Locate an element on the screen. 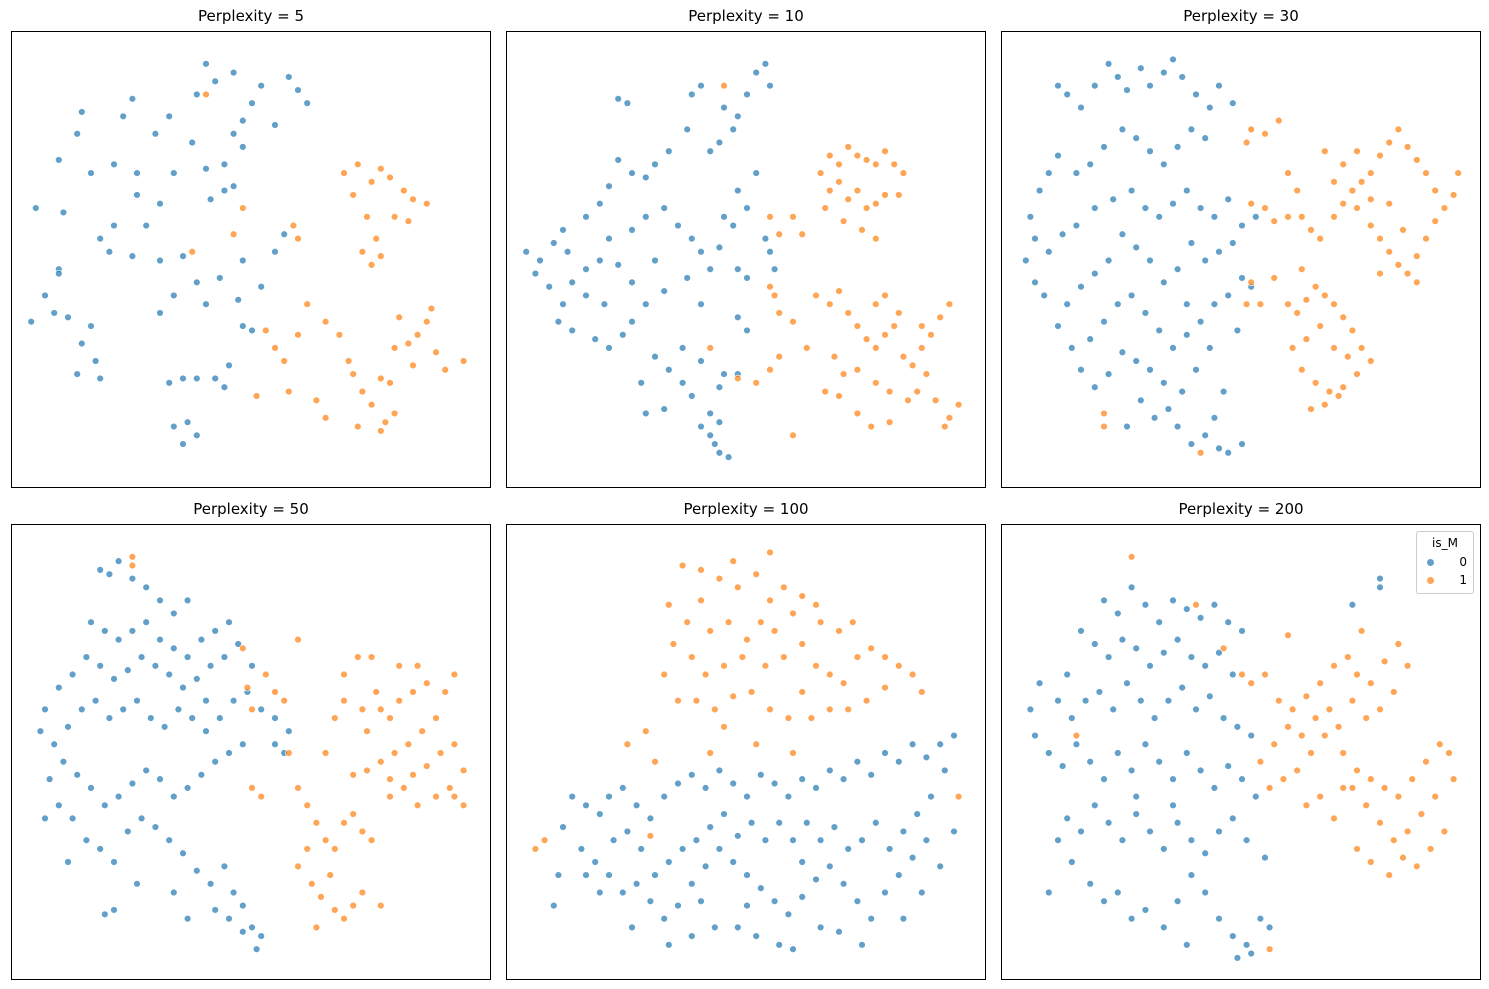  legend-item-1: 1 is located at coordinates (1445, 580).